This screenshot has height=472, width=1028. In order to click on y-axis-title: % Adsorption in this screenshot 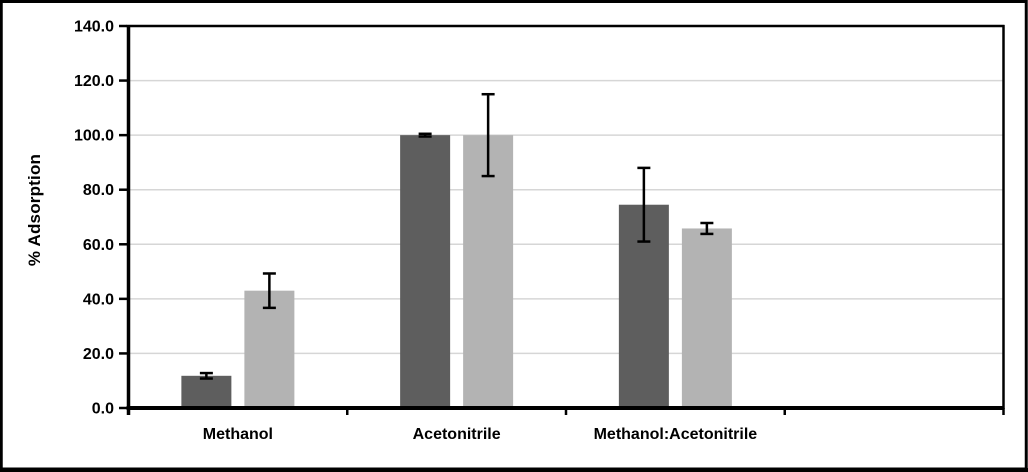, I will do `click(34, 210)`.